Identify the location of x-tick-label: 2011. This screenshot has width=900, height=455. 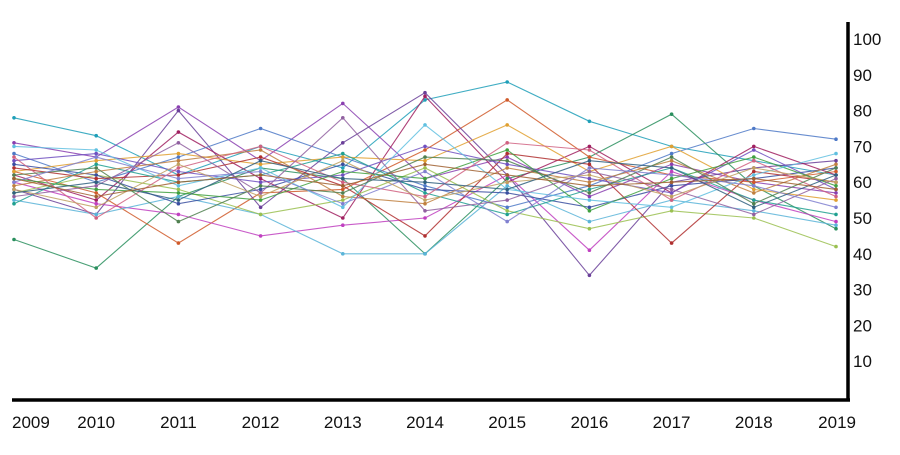
(178, 422).